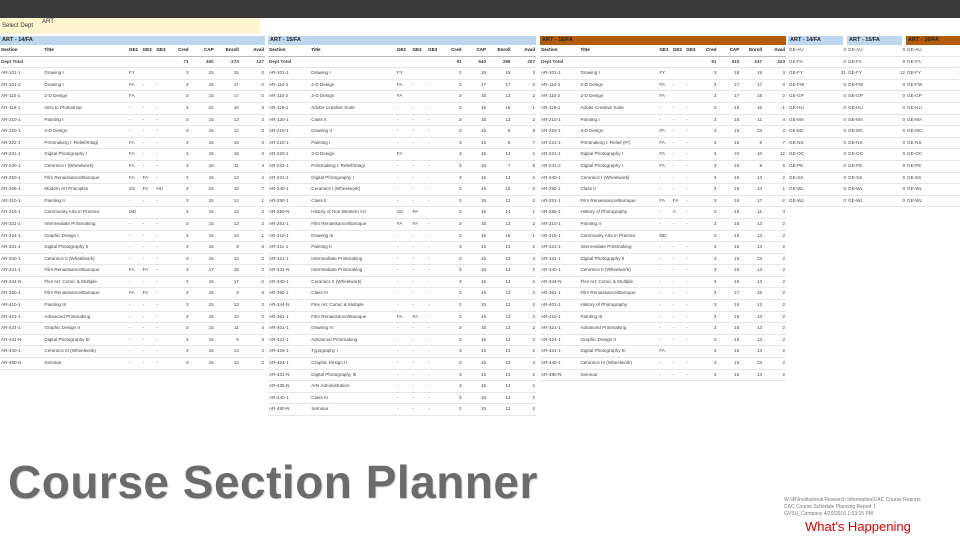 The width and height of the screenshot is (960, 540). What do you see at coordinates (227, 247) in the screenshot?
I see `table-cell: 9` at bounding box center [227, 247].